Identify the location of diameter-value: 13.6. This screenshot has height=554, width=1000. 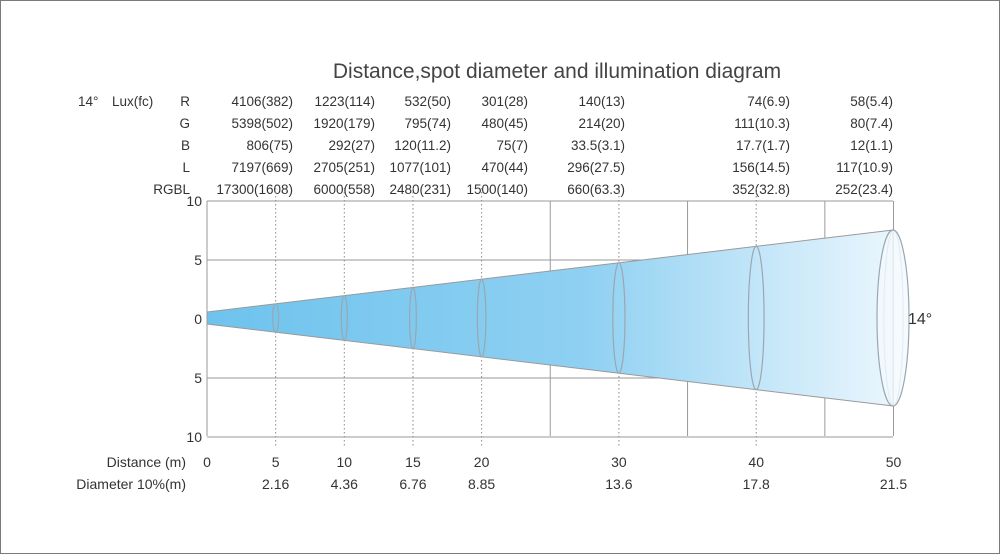
(618, 484).